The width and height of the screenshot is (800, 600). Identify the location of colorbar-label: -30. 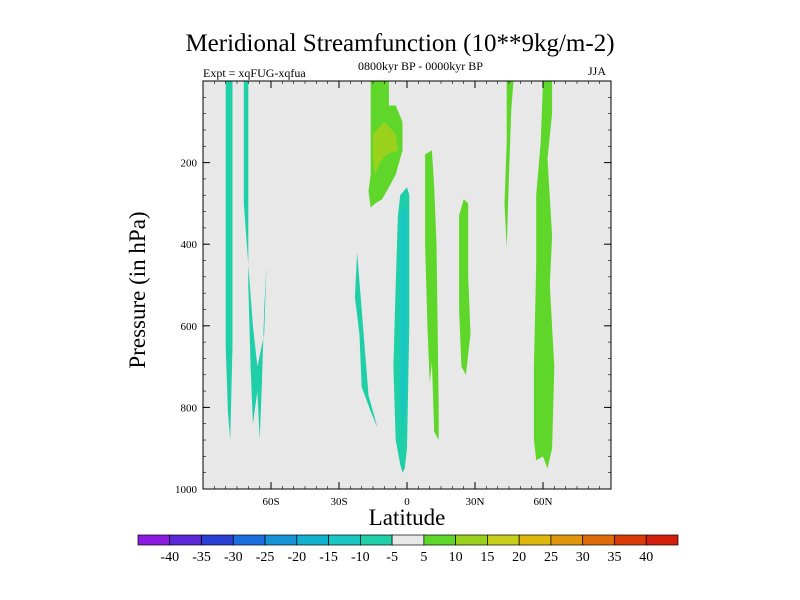
(233, 557).